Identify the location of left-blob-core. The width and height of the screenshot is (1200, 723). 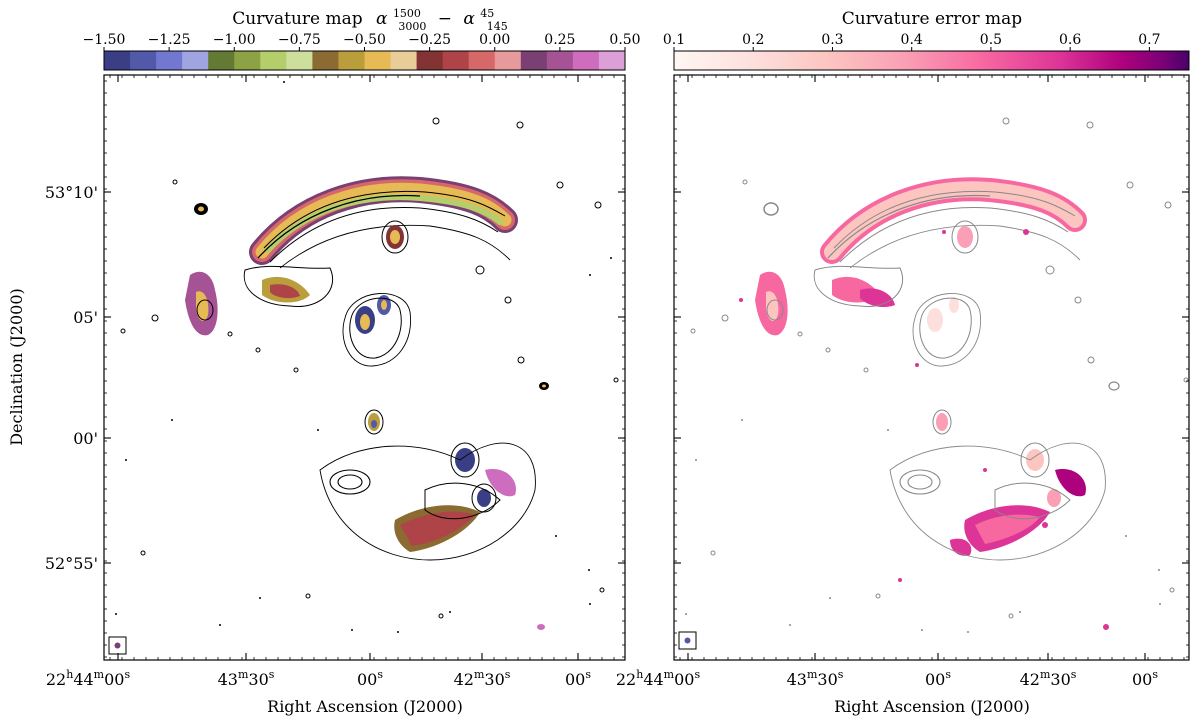
(202, 306).